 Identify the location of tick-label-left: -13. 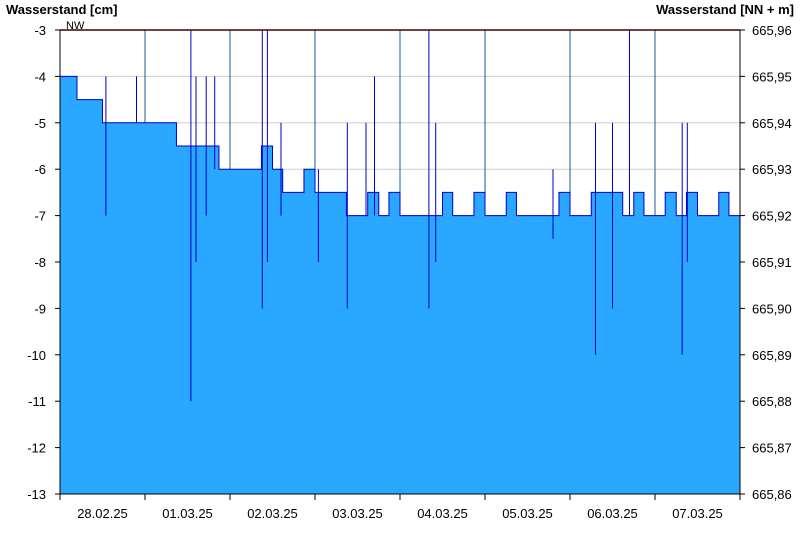
(36, 494).